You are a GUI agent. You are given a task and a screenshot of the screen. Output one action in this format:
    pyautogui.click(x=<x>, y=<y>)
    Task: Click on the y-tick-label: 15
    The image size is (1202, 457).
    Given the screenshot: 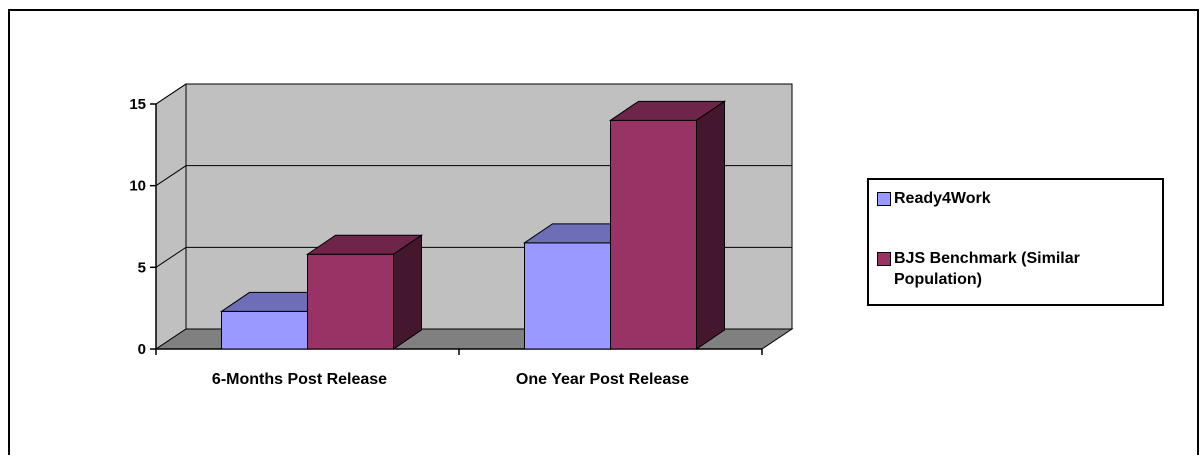 What is the action you would take?
    pyautogui.click(x=137, y=104)
    